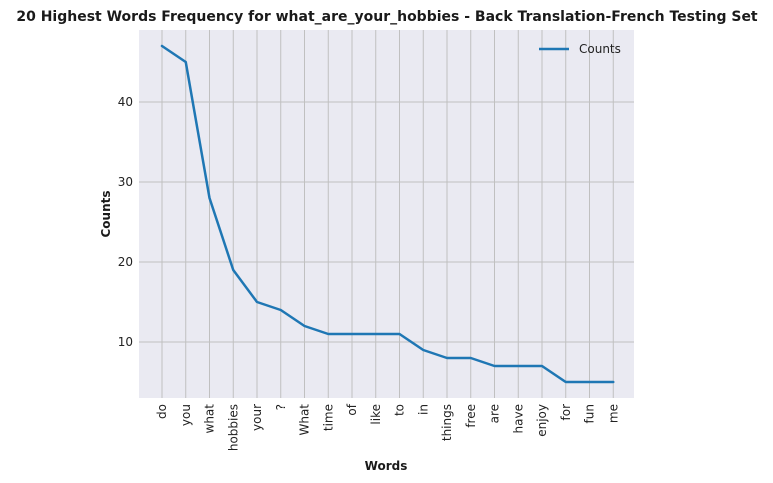 The height and width of the screenshot is (483, 773). What do you see at coordinates (590, 413) in the screenshot?
I see `x-tick-label: fun` at bounding box center [590, 413].